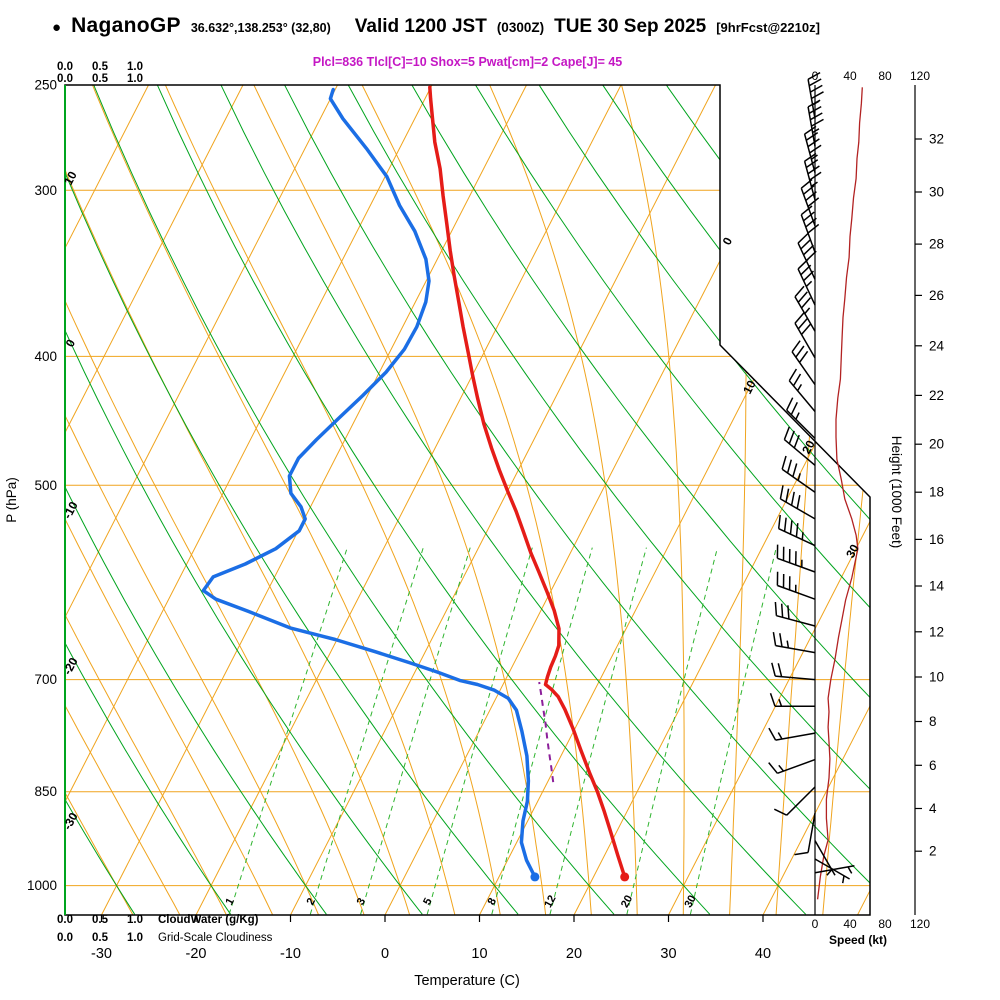 The width and height of the screenshot is (1000, 1000). I want to click on wind-barbs, so click(811, 477).